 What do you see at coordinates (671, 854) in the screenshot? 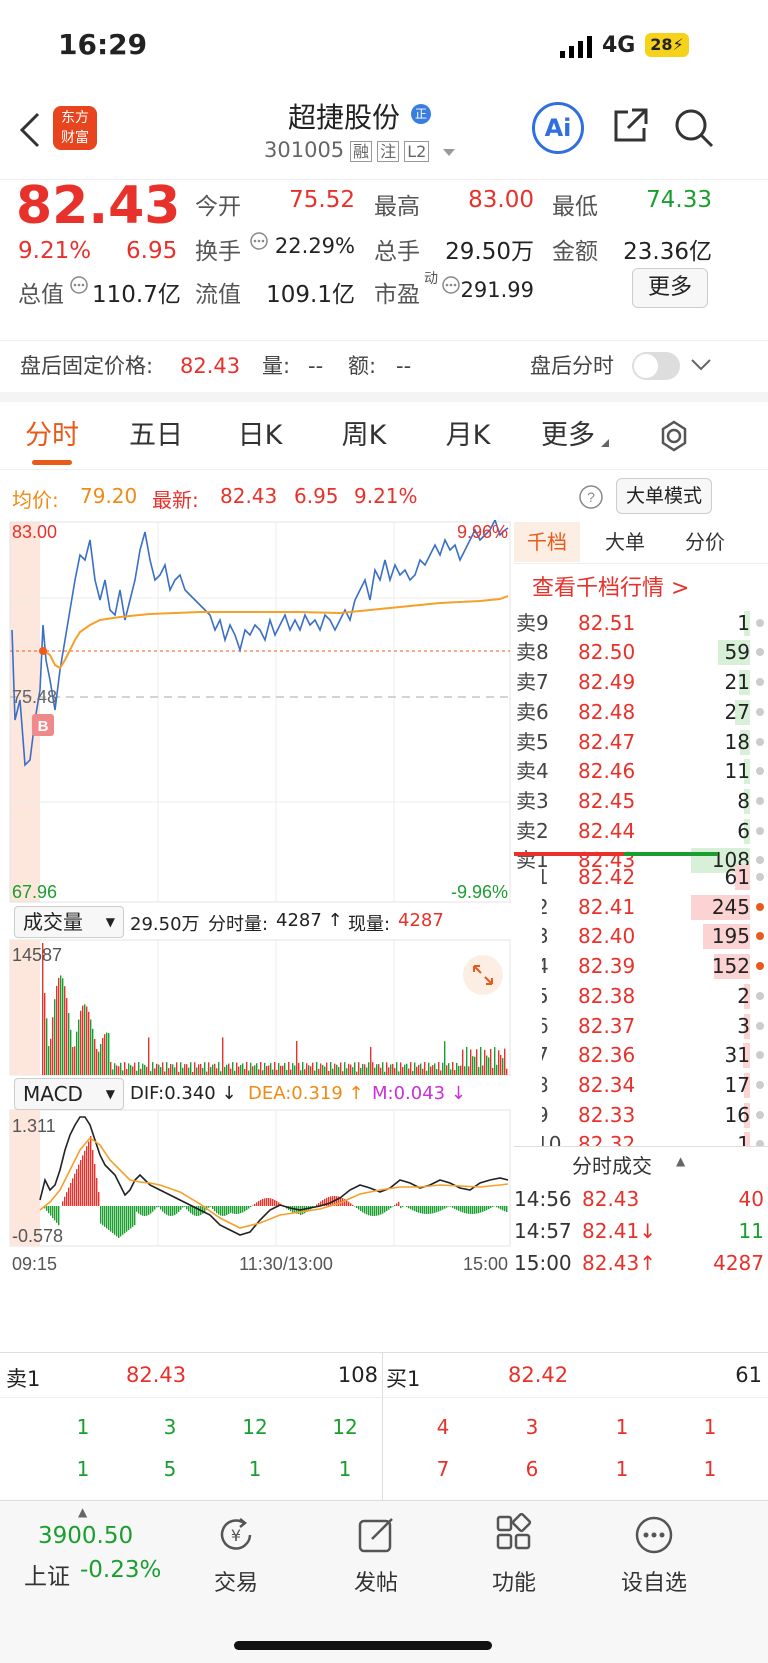
I see `bid-divider` at bounding box center [671, 854].